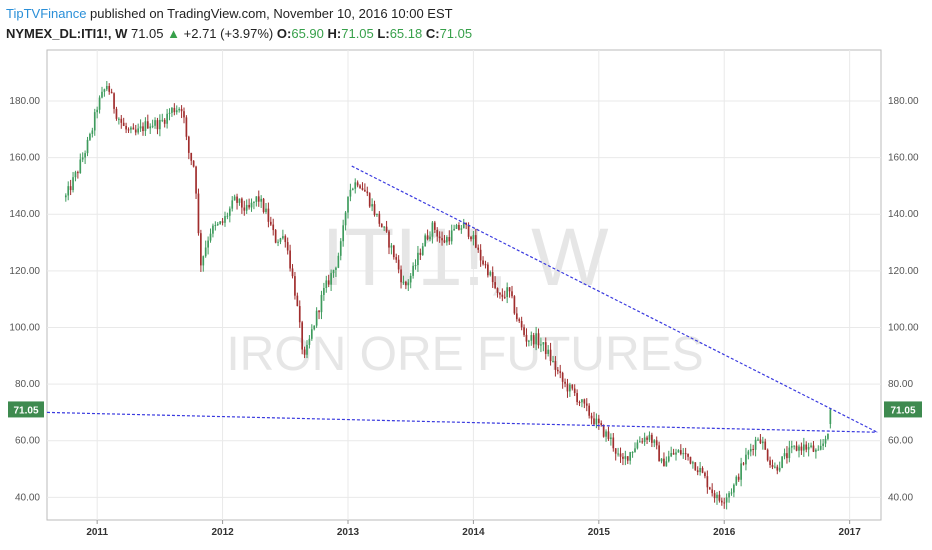 This screenshot has height=550, width=932. What do you see at coordinates (383, 33) in the screenshot?
I see `low-label: L:` at bounding box center [383, 33].